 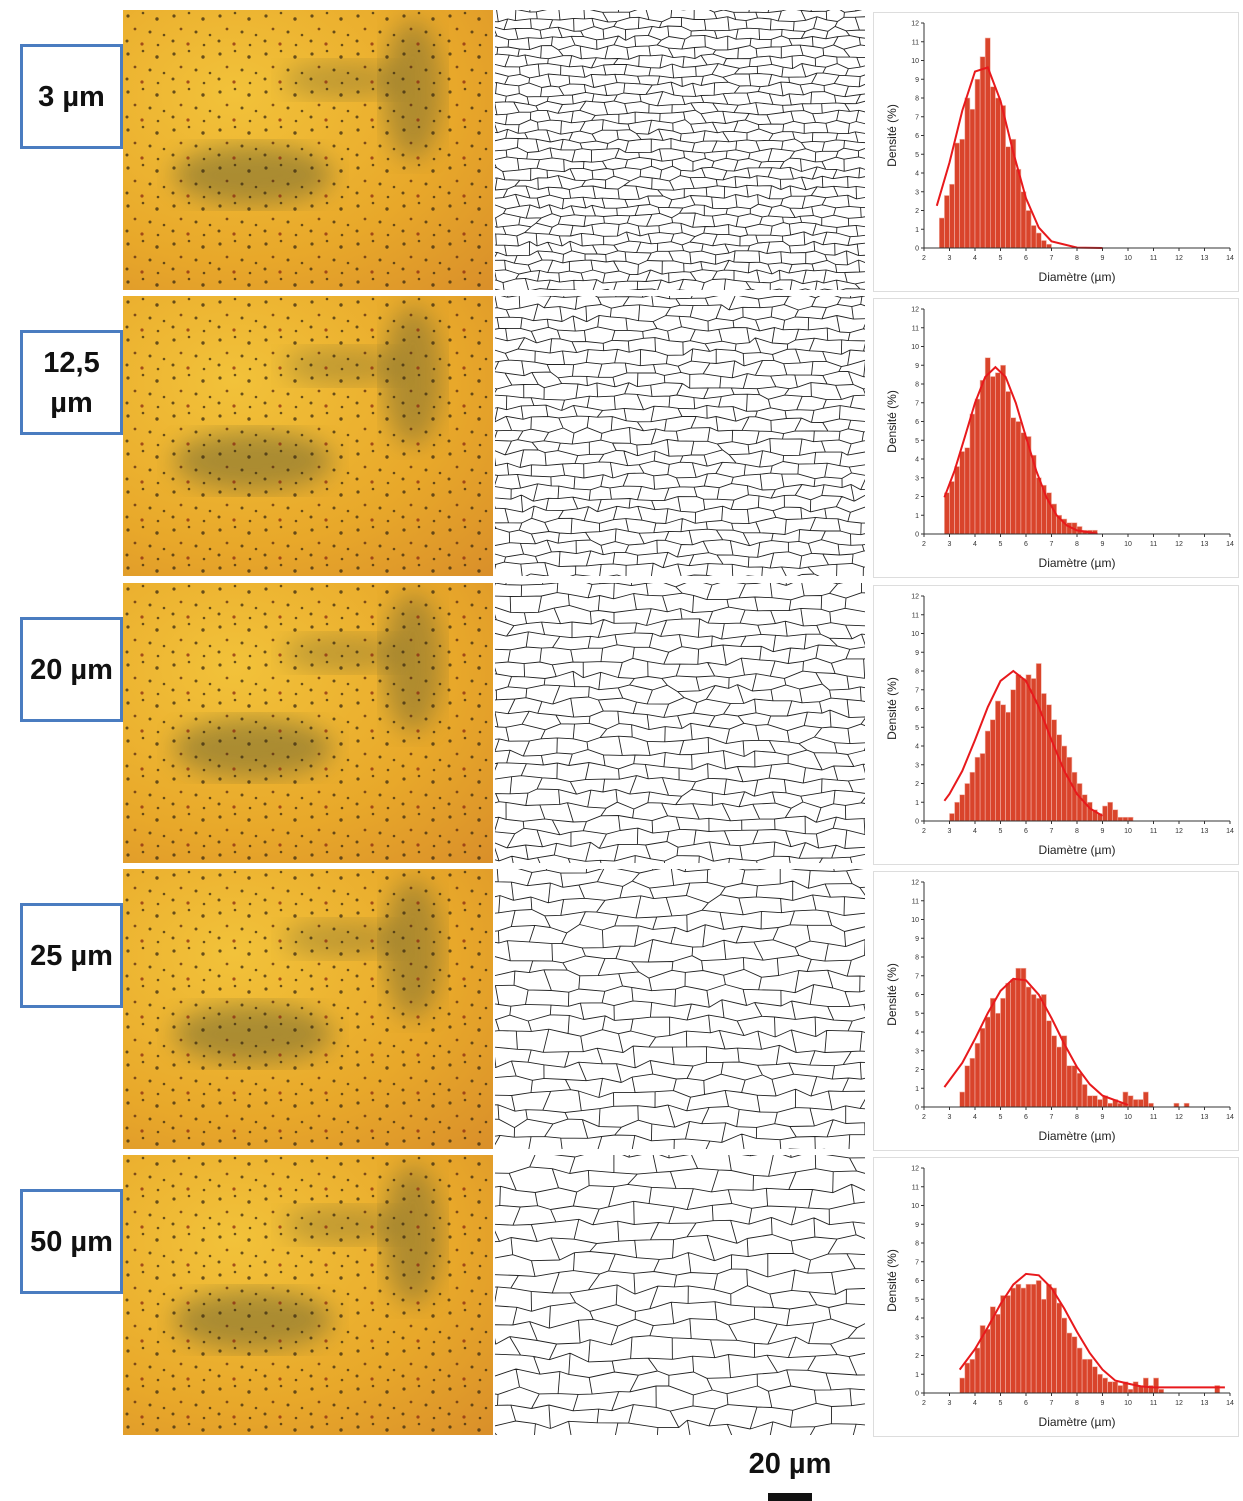 What do you see at coordinates (1001, 258) in the screenshot?
I see `x-tick-label: 5` at bounding box center [1001, 258].